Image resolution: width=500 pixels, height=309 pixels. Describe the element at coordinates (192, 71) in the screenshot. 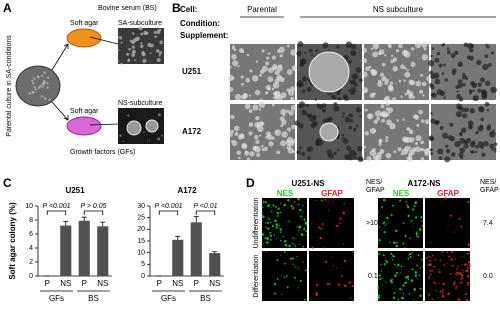

I see `row-label: U251` at that location.